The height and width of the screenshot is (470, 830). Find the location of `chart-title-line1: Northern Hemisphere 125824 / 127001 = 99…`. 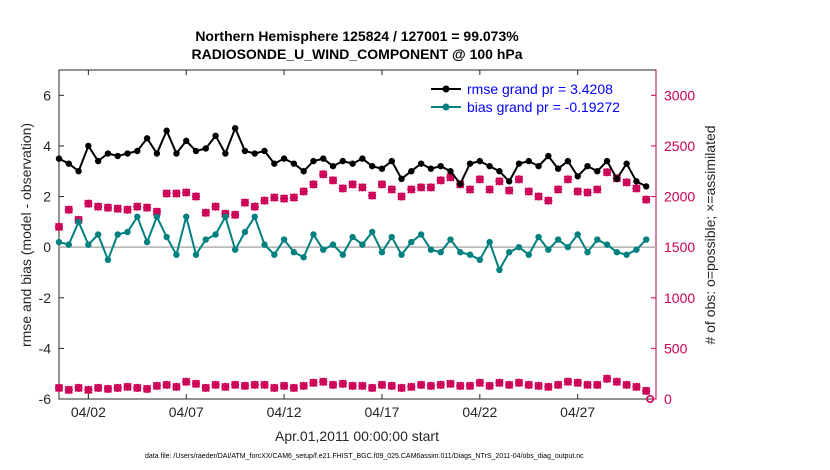

chart-title-line1: Northern Hemisphere 125824 / 127001 = 99… is located at coordinates (357, 36).